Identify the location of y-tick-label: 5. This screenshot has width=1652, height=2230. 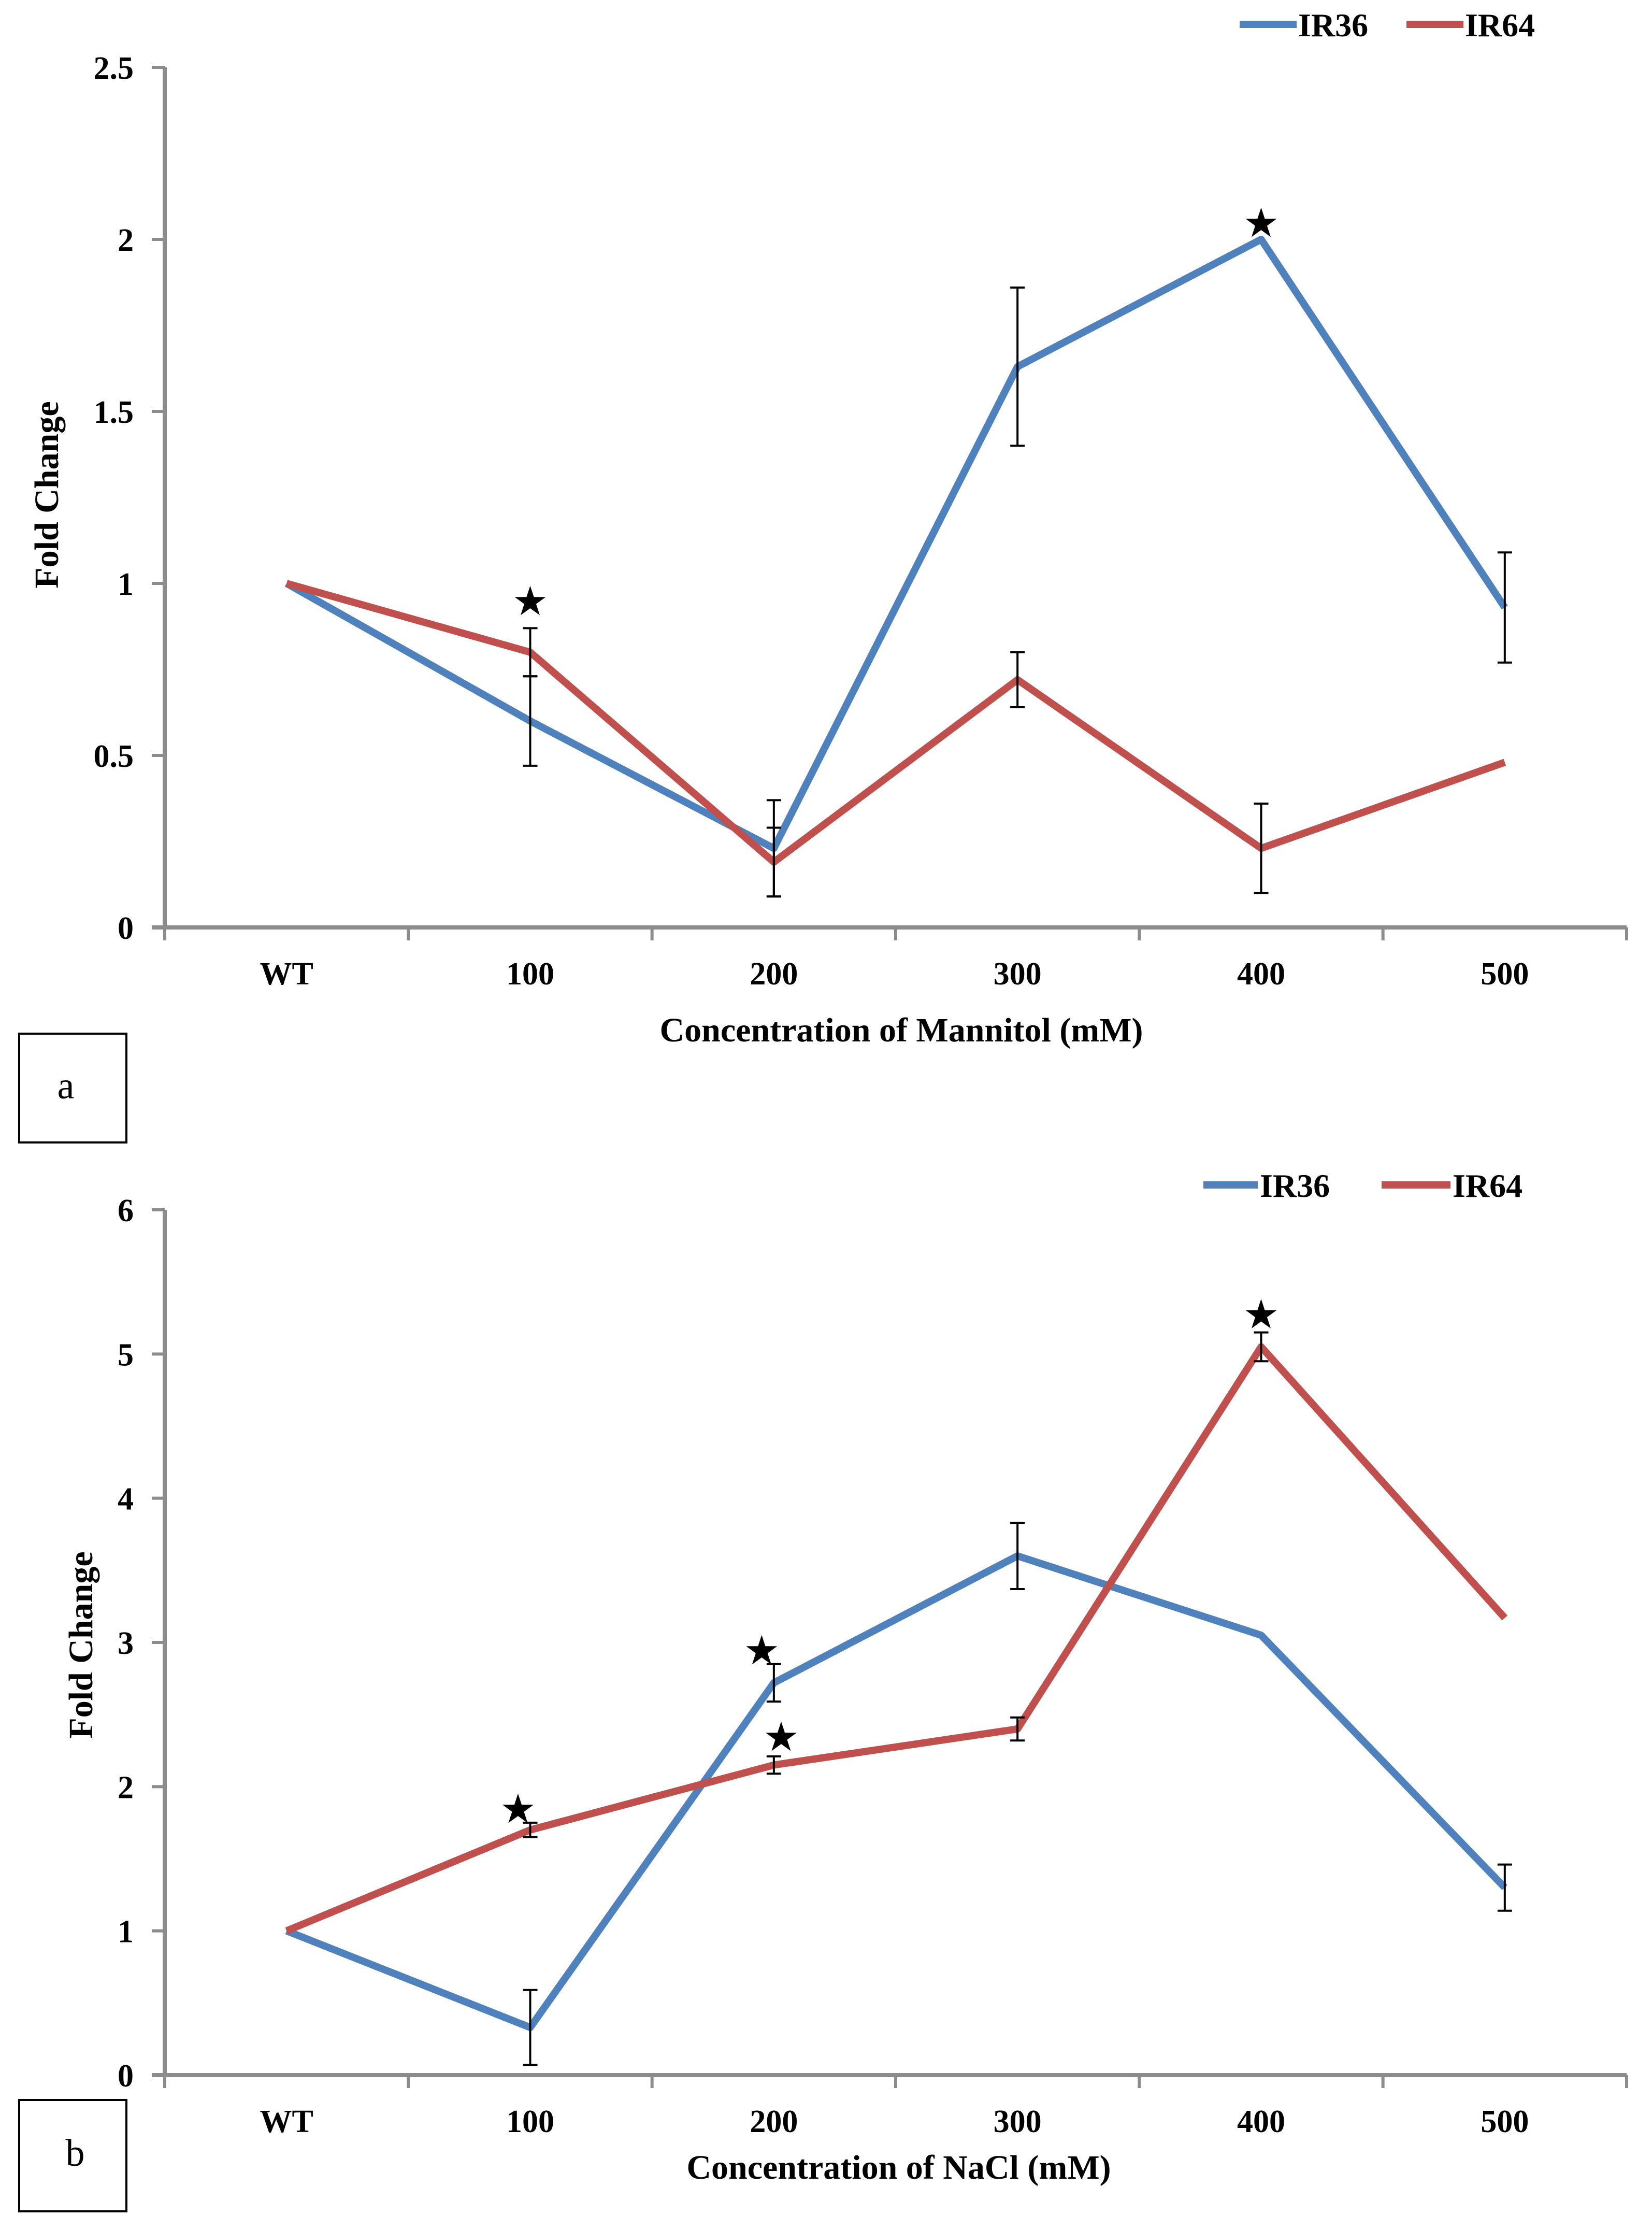
(126, 1355).